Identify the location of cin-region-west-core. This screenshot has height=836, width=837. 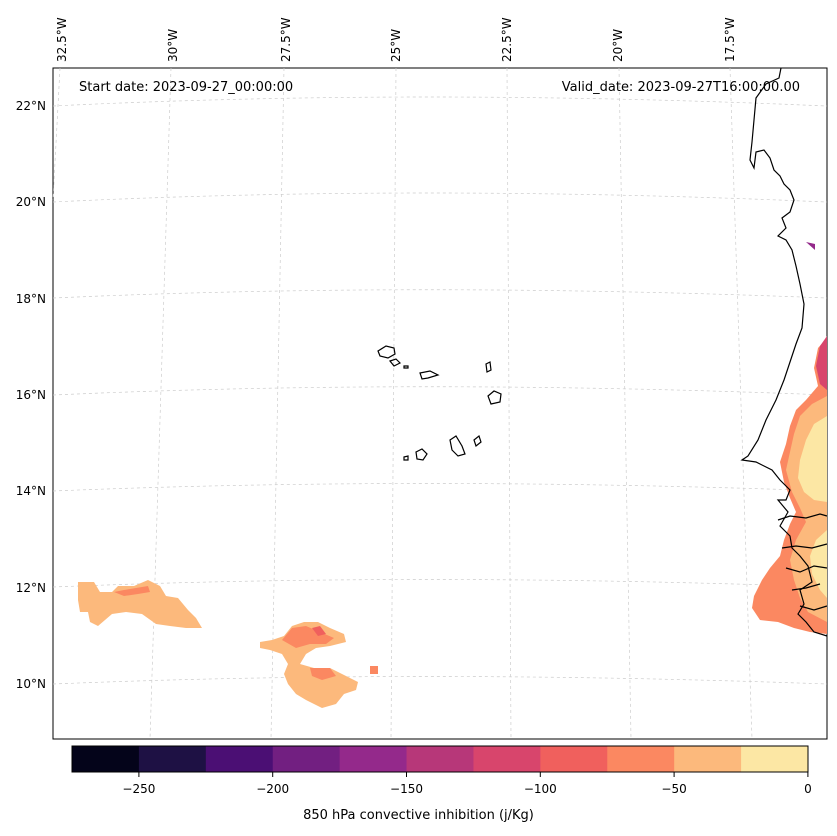
(132, 591).